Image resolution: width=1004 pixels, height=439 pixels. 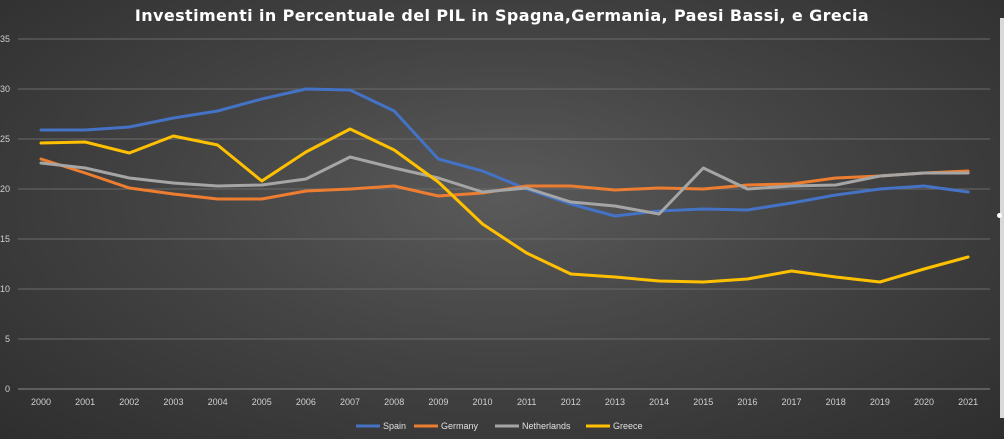 I want to click on x-tick-label: 2009, so click(x=438, y=402).